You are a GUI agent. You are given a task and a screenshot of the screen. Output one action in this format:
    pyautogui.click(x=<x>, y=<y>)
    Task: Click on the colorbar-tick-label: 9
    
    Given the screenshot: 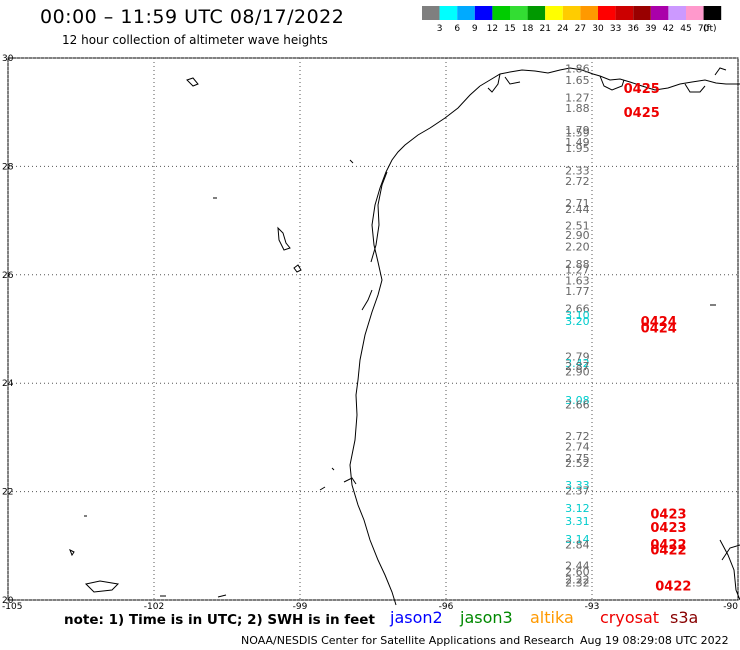 What is the action you would take?
    pyautogui.click(x=475, y=29)
    